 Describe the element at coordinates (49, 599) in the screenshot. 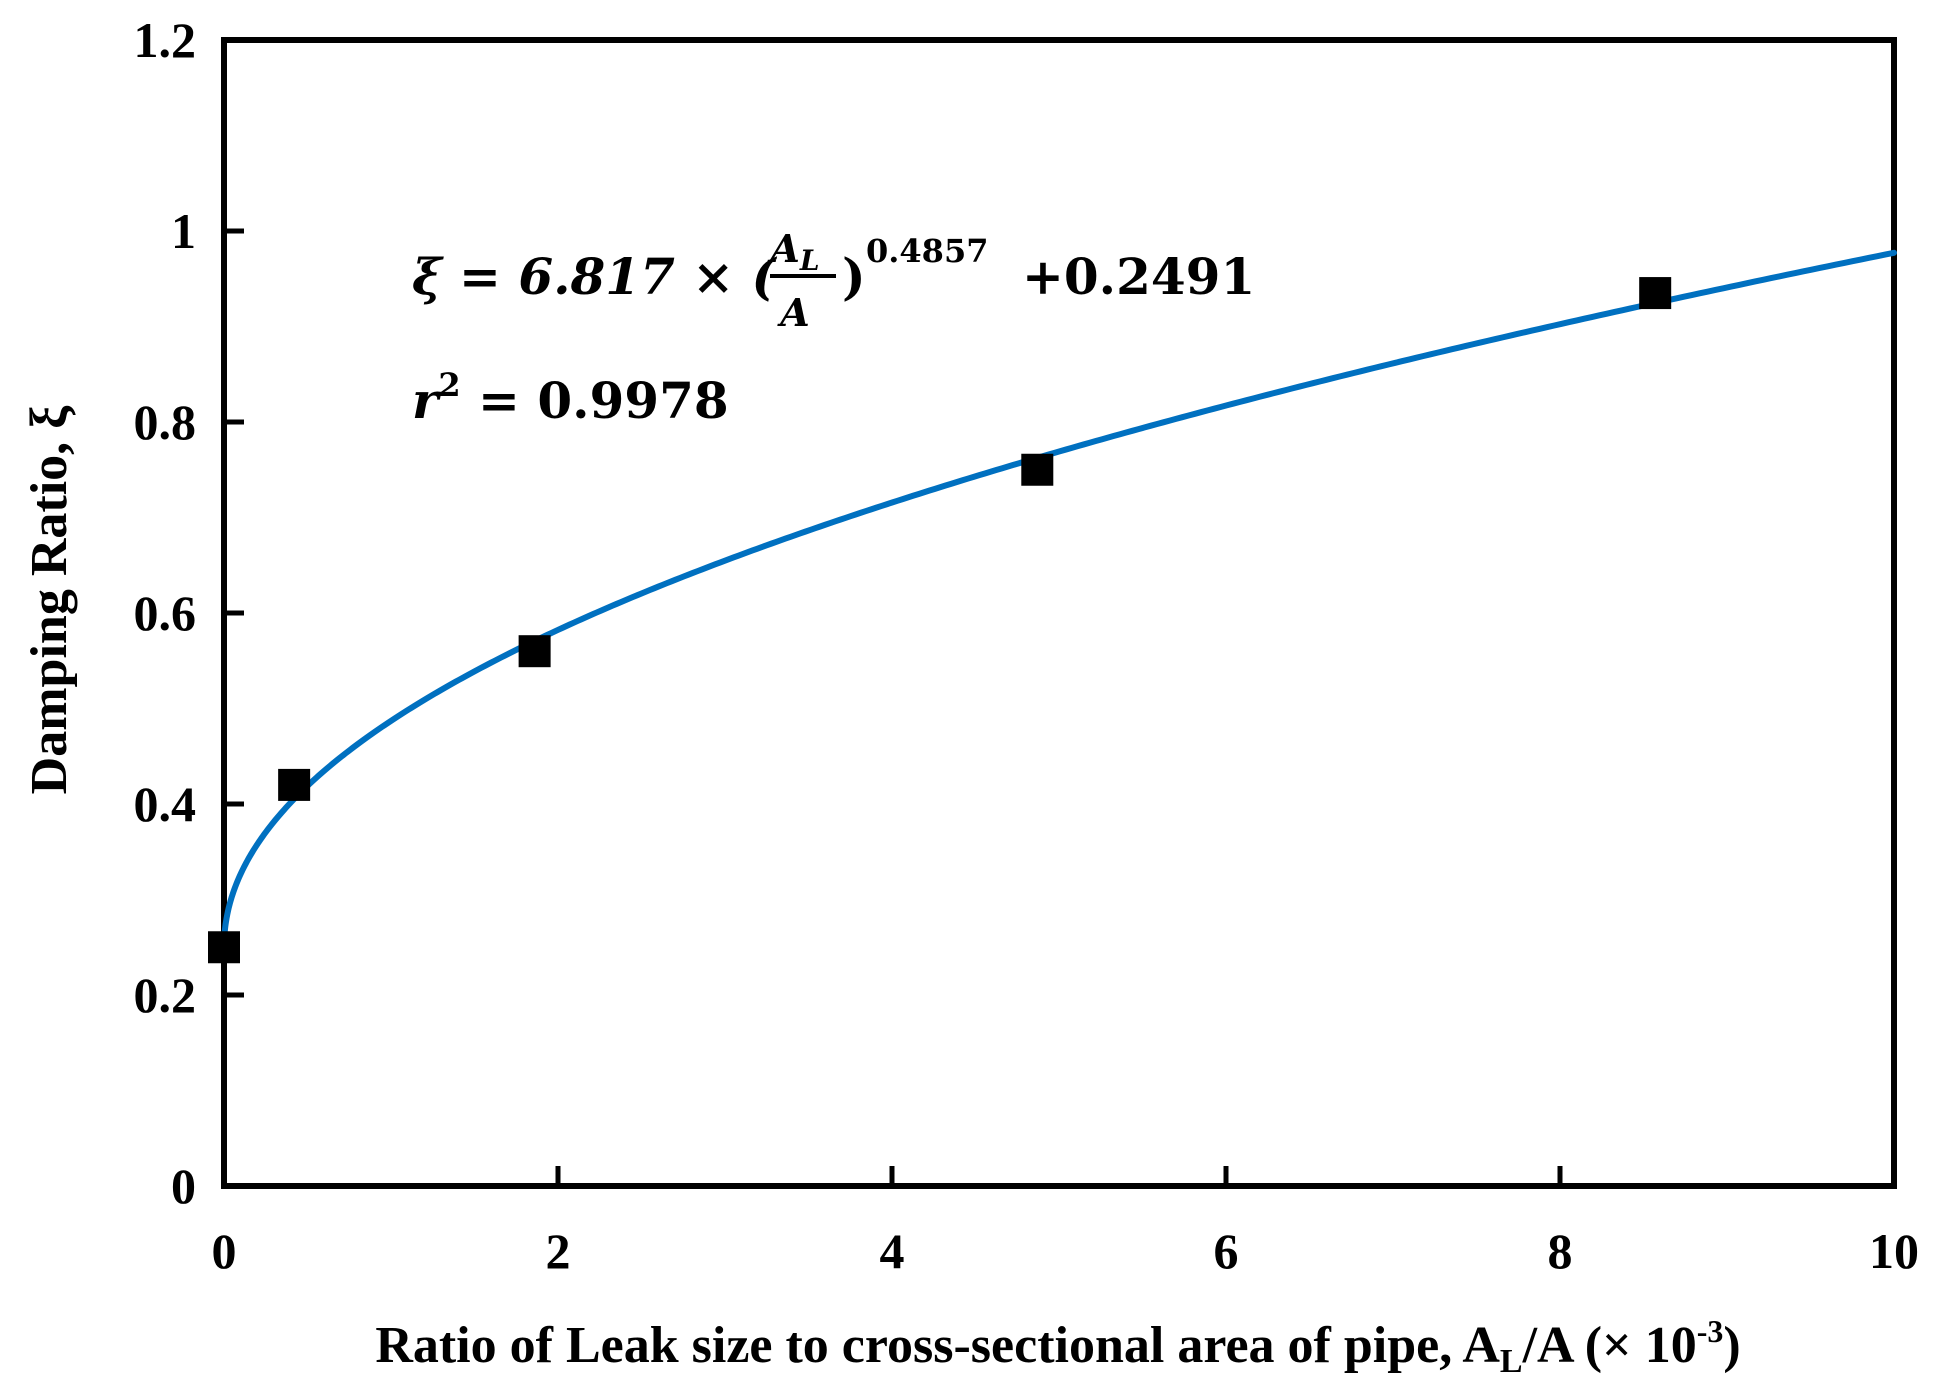

I see `y-axis-title: Damping Ratio, ξ` at that location.